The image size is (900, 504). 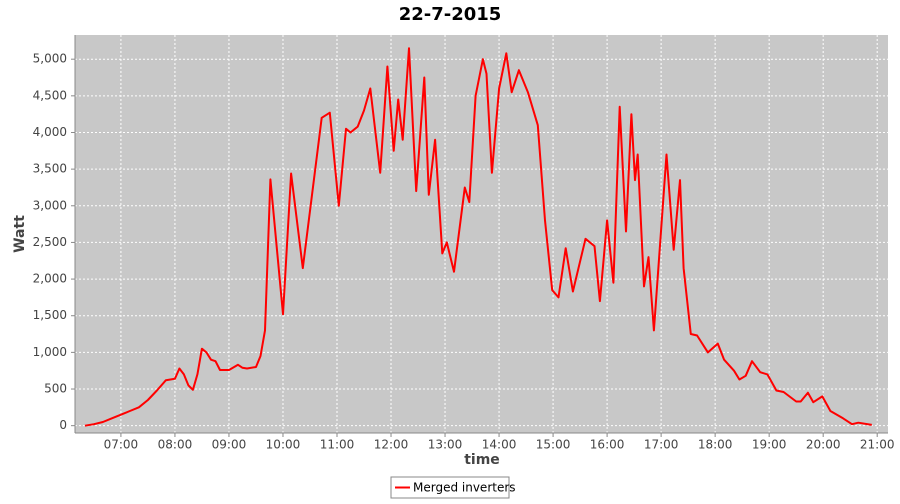 What do you see at coordinates (445, 445) in the screenshot?
I see `x-tick-label: 13:00` at bounding box center [445, 445].